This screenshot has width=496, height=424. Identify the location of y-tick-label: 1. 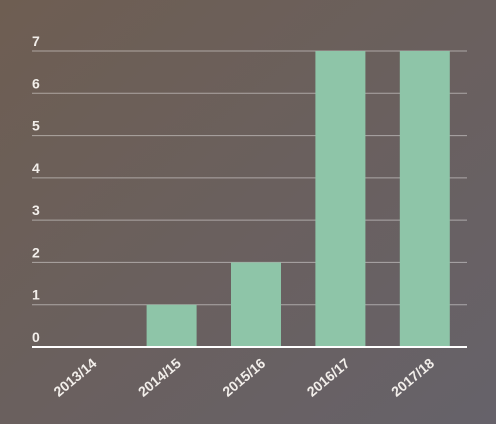
(36, 295).